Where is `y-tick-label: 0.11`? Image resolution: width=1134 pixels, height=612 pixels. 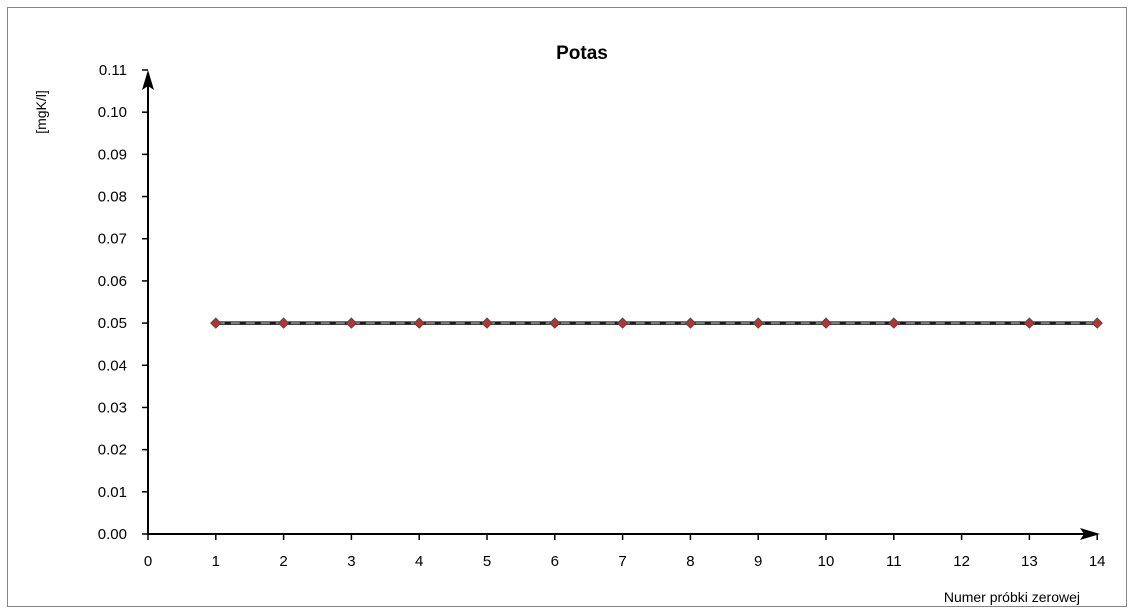
y-tick-label: 0.11 is located at coordinates (113, 70).